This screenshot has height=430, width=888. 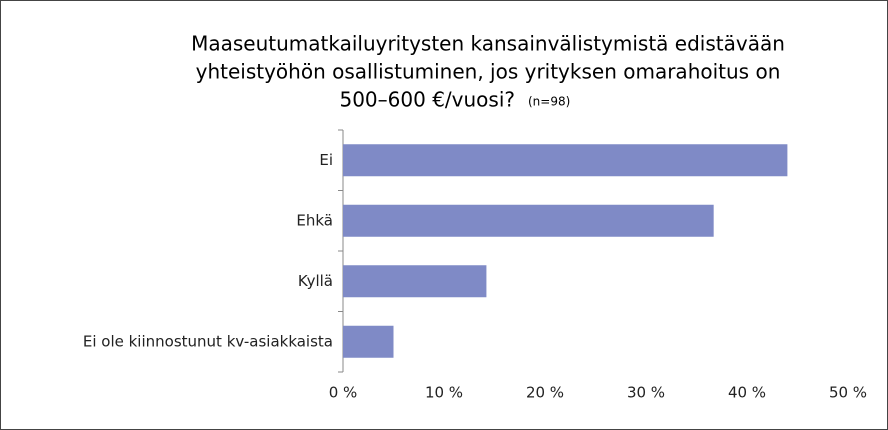 What do you see at coordinates (848, 393) in the screenshot?
I see `x-tick-label: 50 %` at bounding box center [848, 393].